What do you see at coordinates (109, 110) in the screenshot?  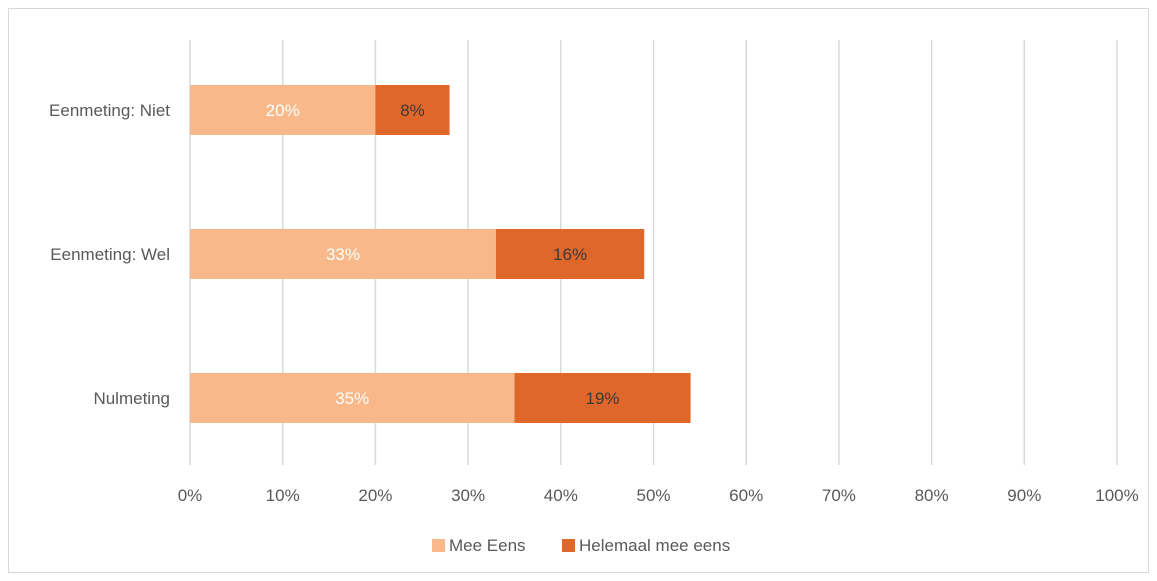 I see `y-category-label: Eenmeting: Niet` at bounding box center [109, 110].